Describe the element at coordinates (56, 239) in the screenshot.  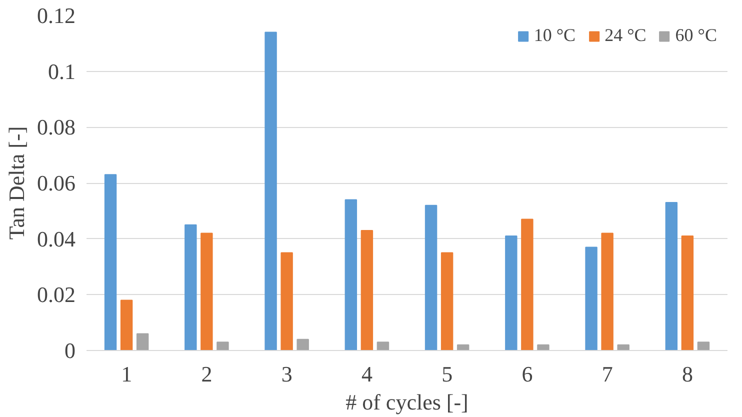
I see `y-tick-label: 0.04` at that location.